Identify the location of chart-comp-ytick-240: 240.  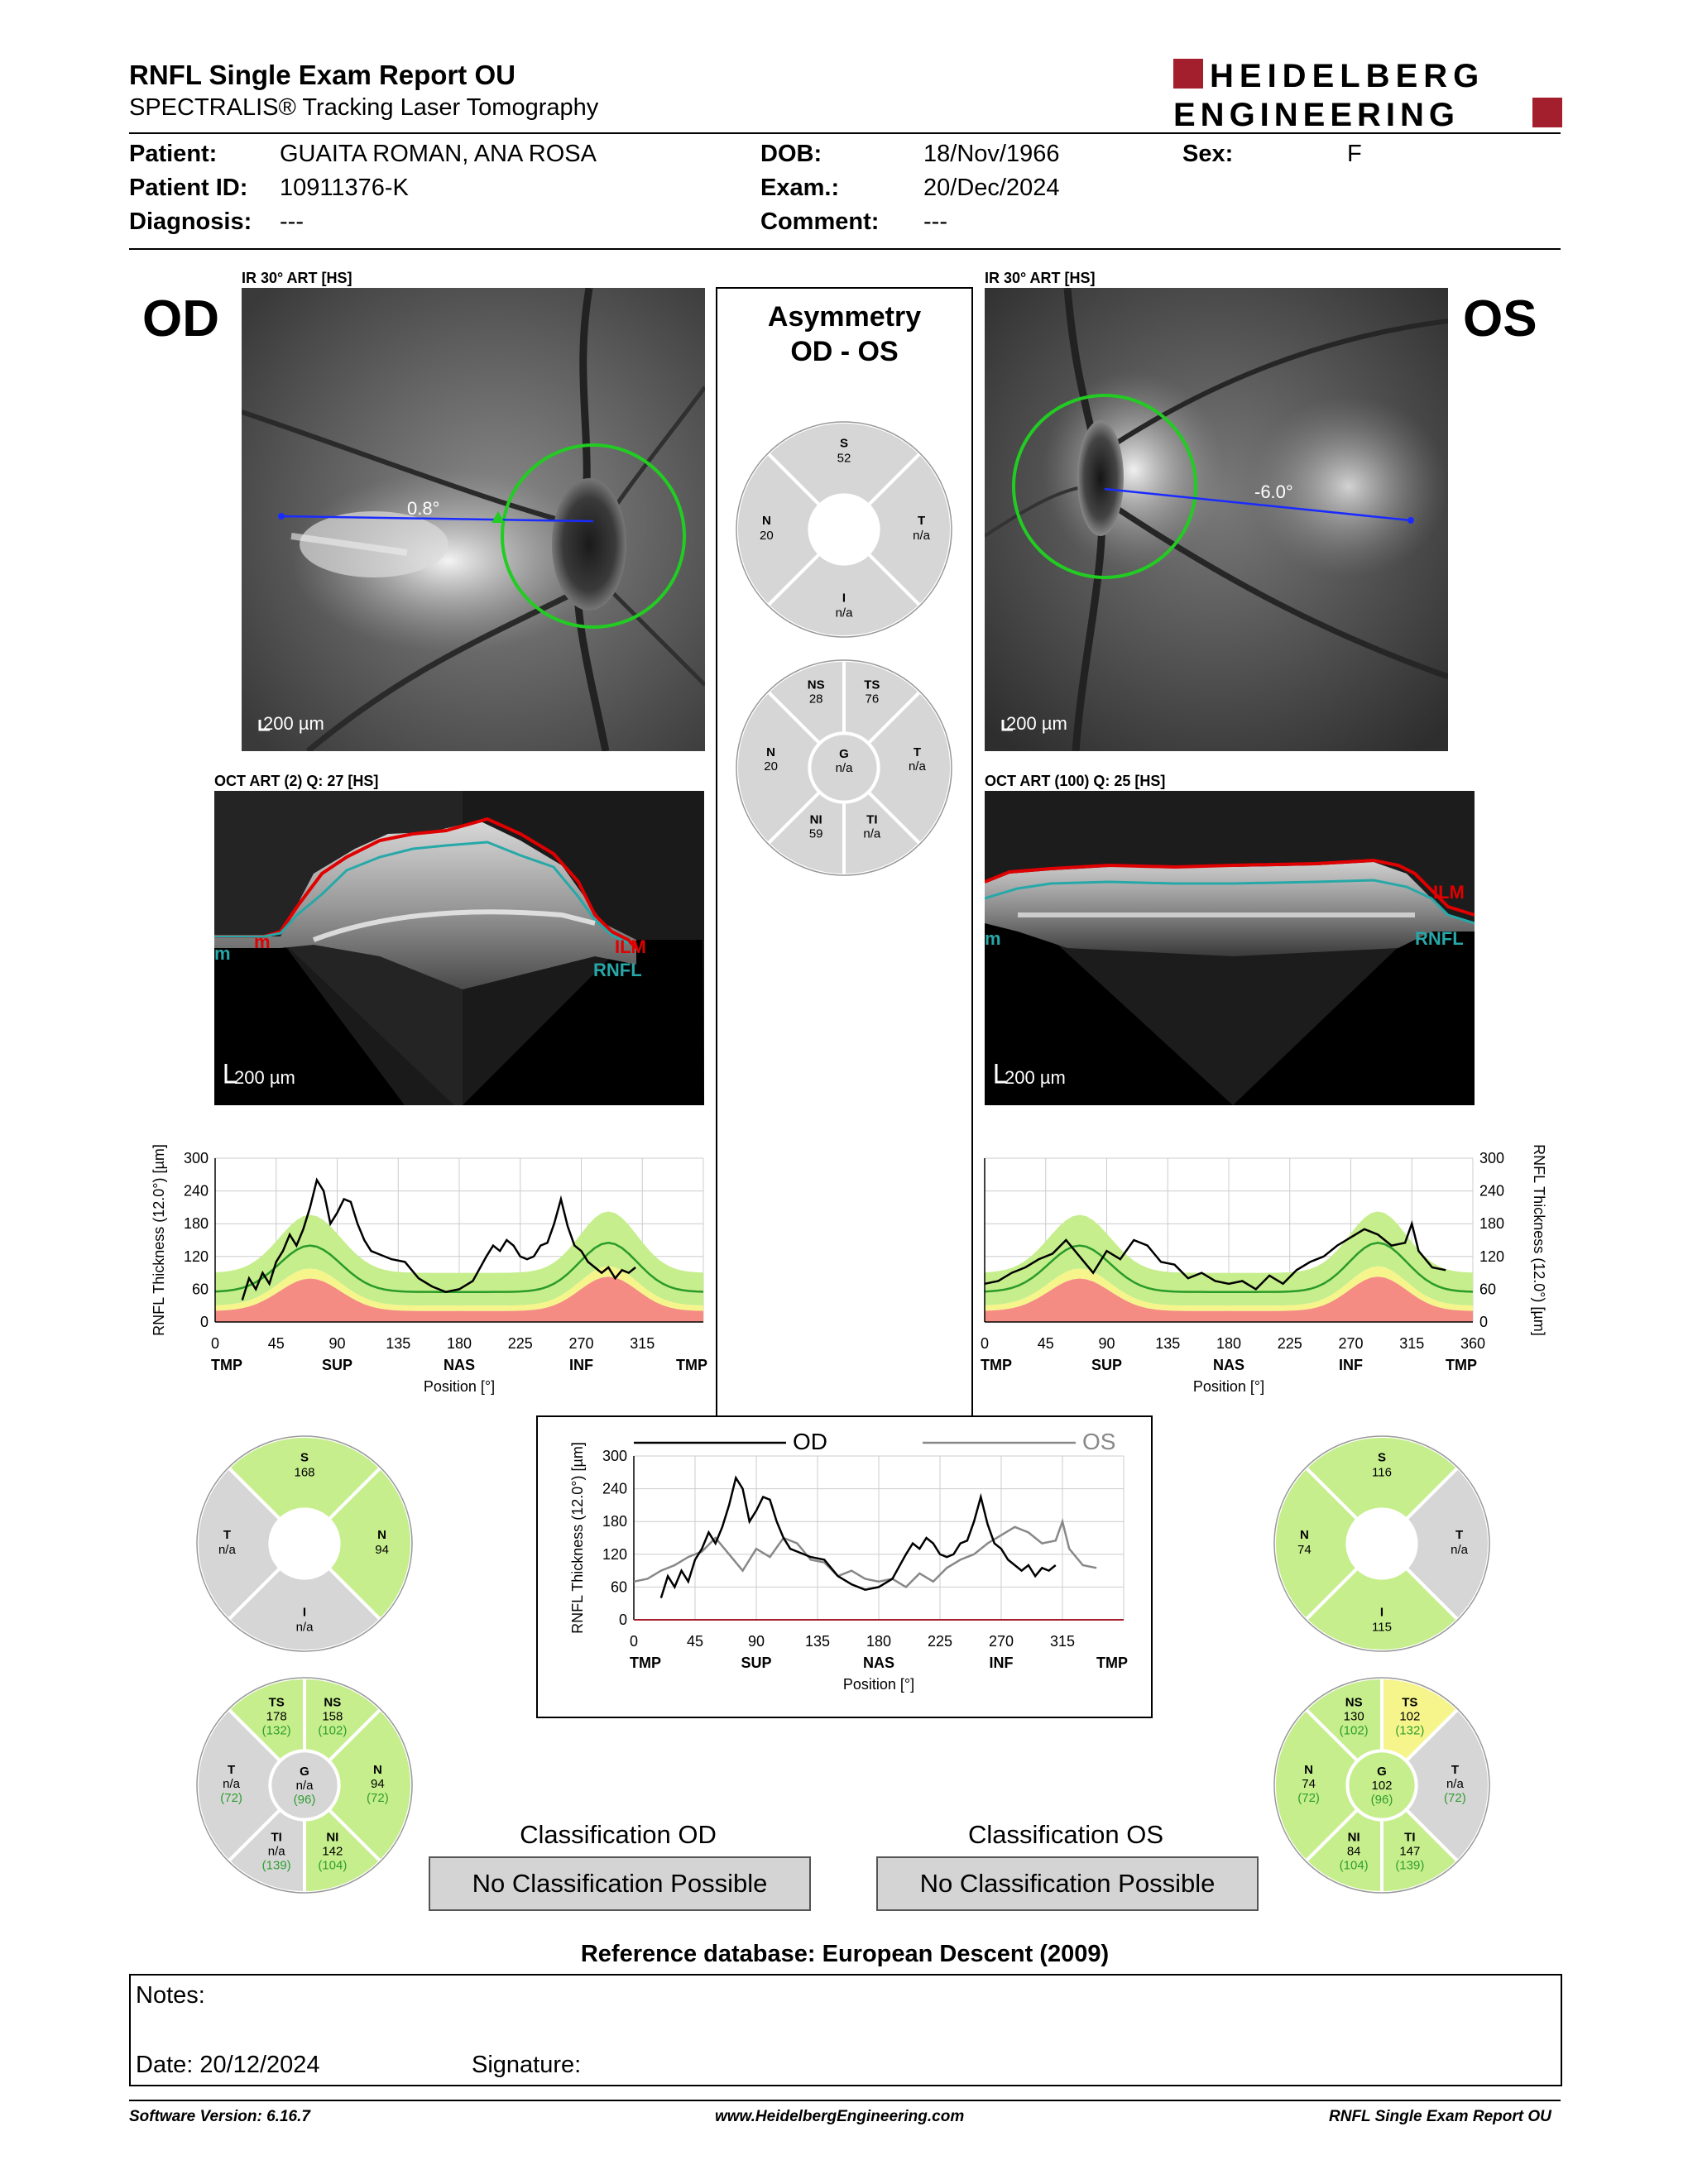
(614, 1489).